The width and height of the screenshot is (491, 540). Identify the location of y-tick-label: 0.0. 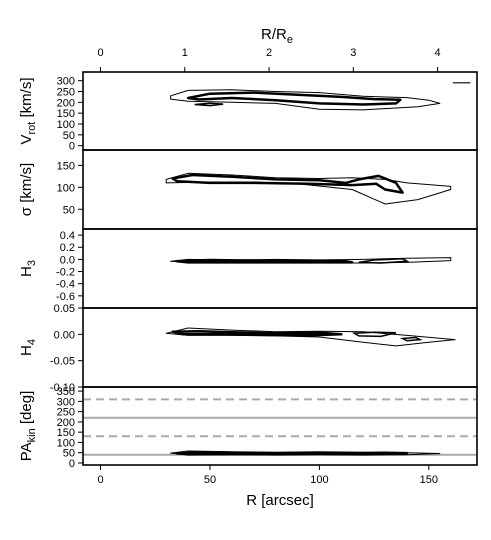
(67, 260).